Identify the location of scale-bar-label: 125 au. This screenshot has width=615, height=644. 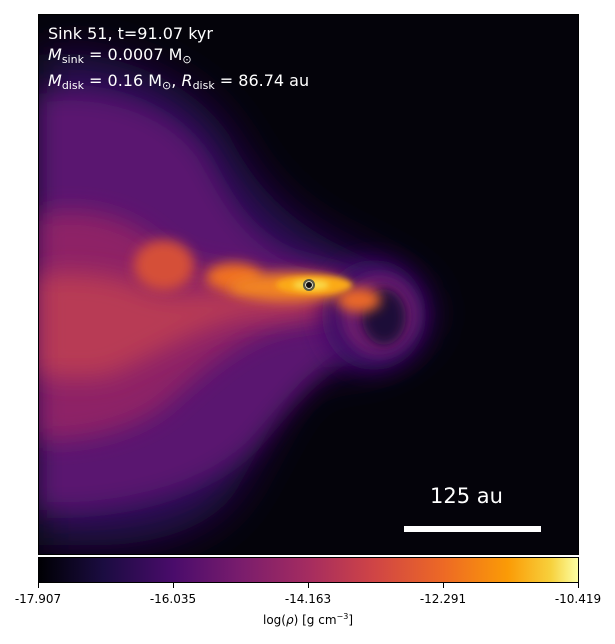
(466, 496).